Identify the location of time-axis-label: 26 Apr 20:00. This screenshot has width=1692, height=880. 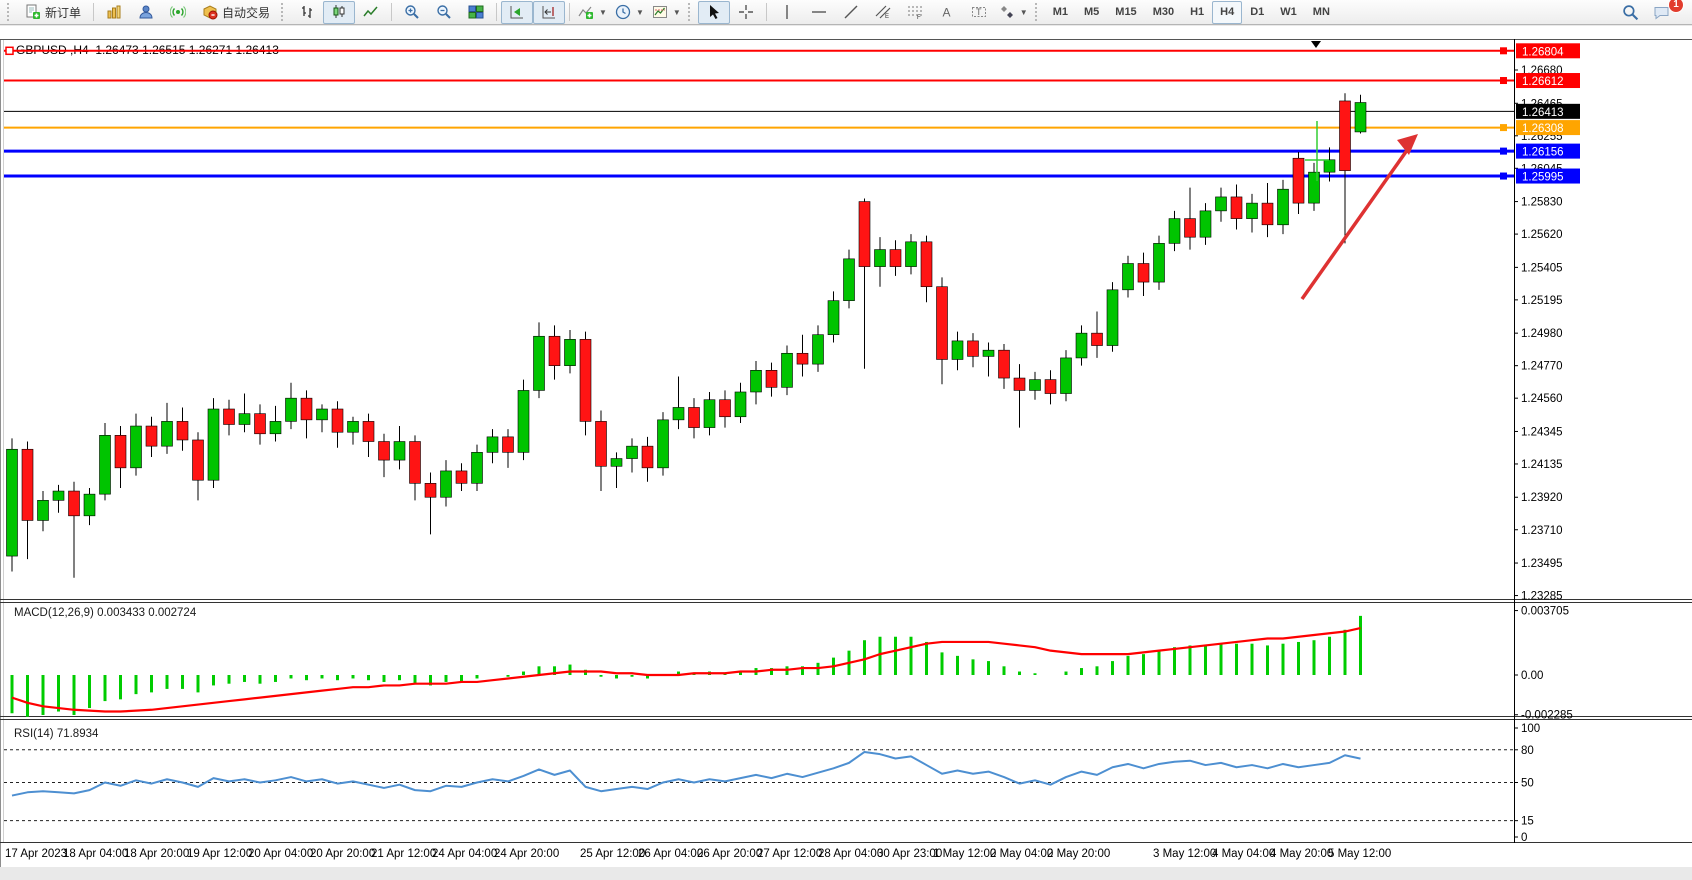
(729, 854).